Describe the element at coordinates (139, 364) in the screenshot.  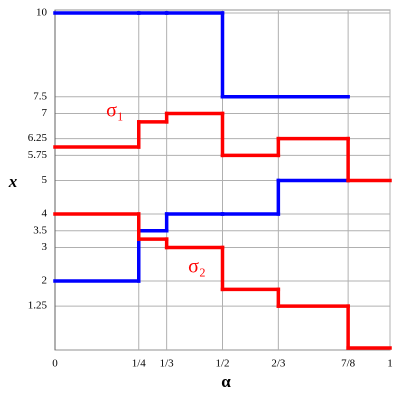
I see `x-tick-label: 1/4` at that location.